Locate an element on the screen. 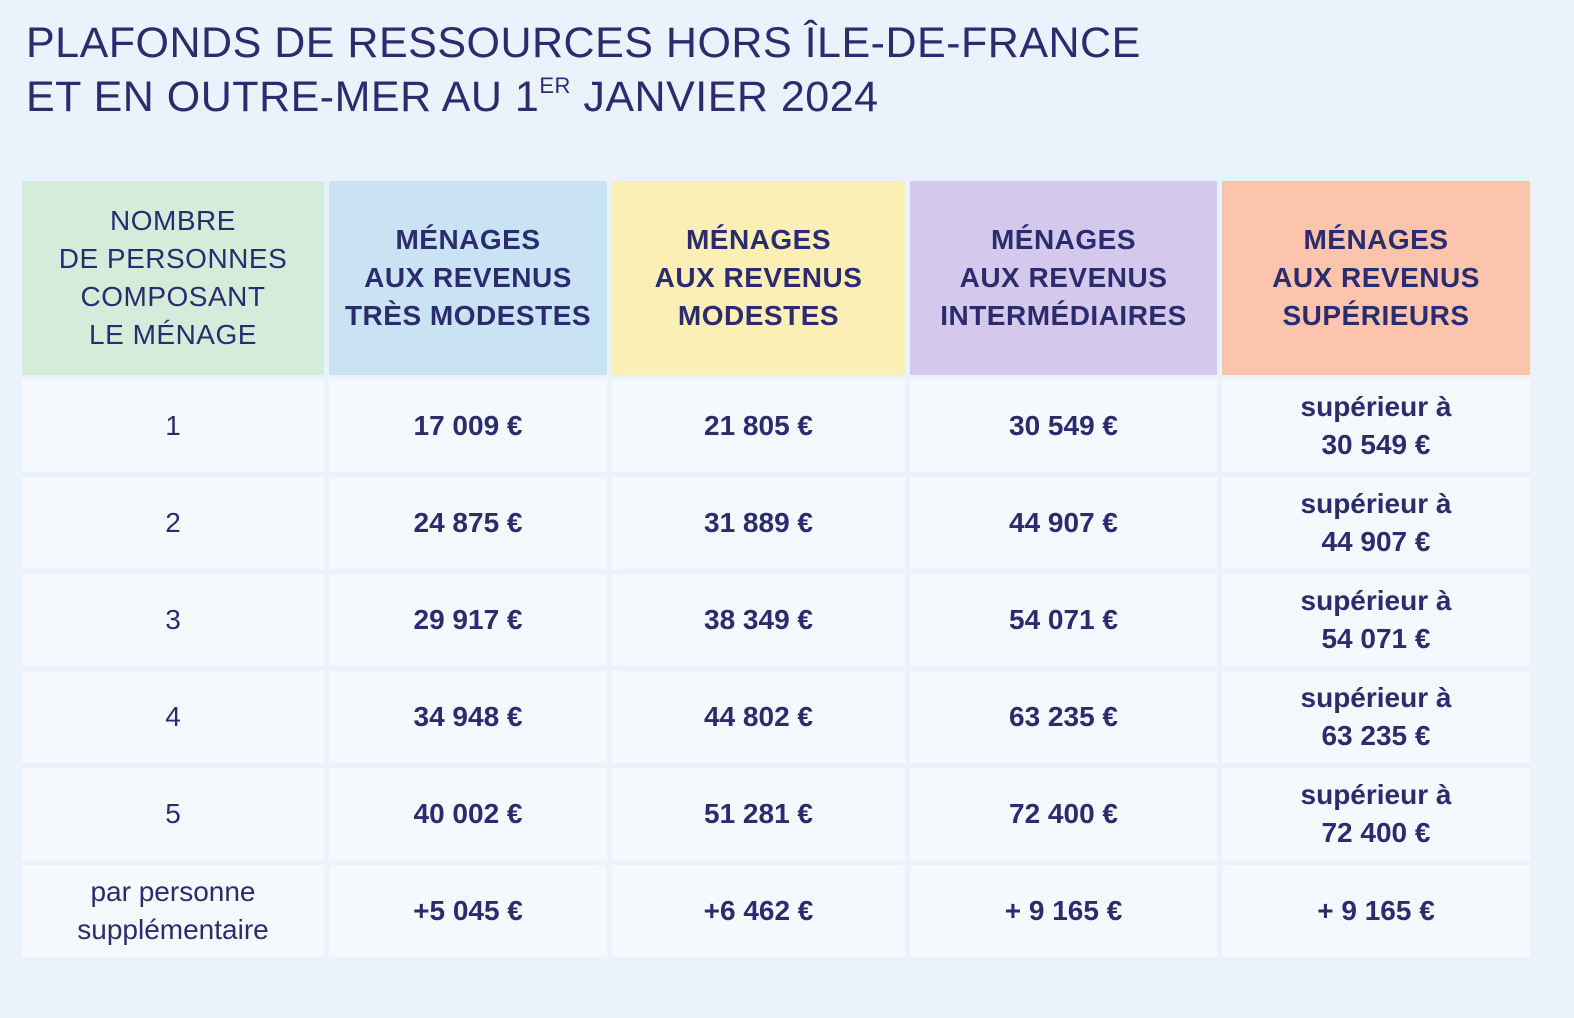 The image size is (1574, 1018). modest-cell: 51 281 € is located at coordinates (758, 814).